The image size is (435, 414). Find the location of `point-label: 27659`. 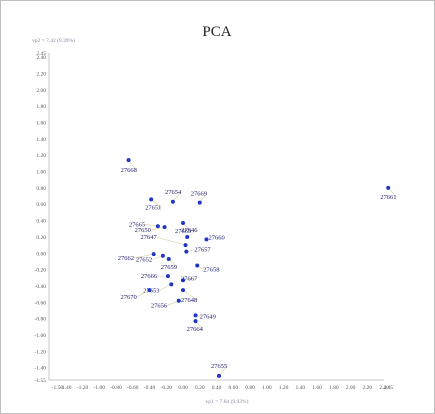

point-label: 27659 is located at coordinates (169, 267).